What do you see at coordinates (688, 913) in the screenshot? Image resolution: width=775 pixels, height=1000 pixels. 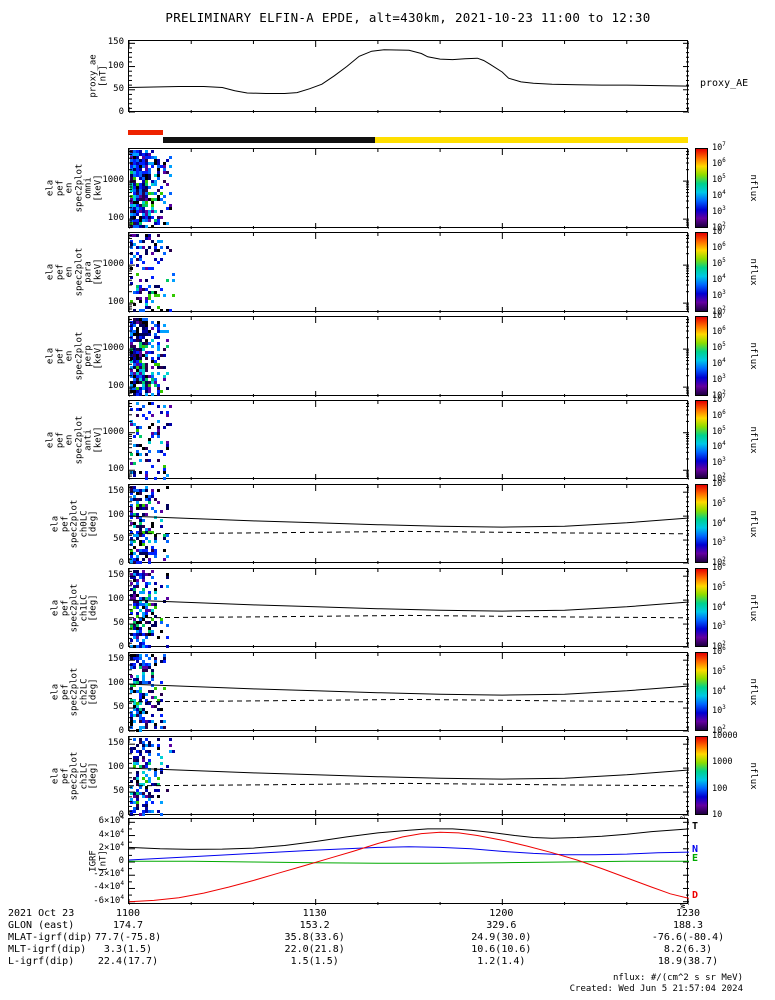 I see `bottom-cell-time: 1230` at bounding box center [688, 913].